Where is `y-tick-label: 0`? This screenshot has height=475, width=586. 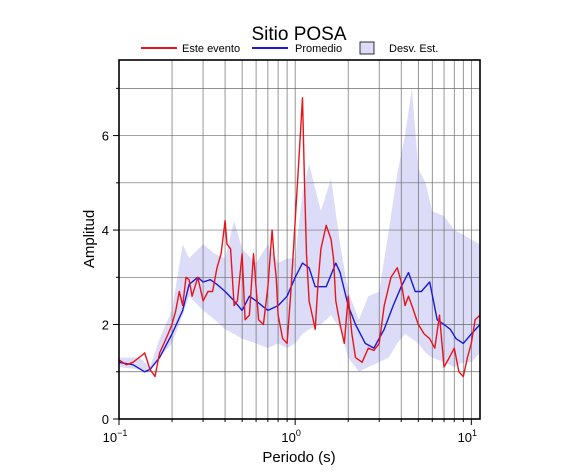 y-tick-label: 0 is located at coordinates (105, 419).